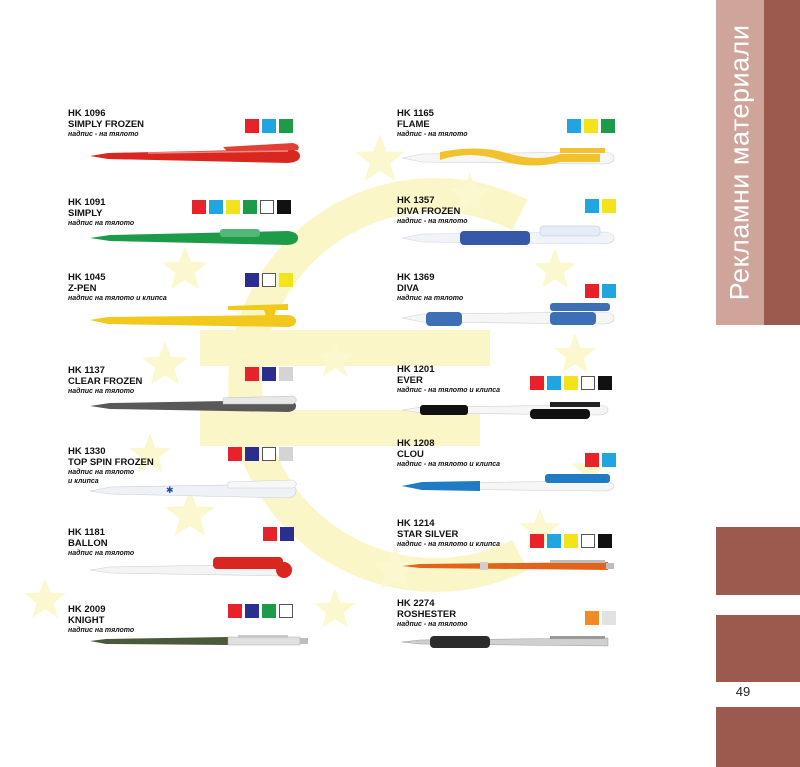 This screenshot has height=767, width=800. Describe the element at coordinates (117, 298) in the screenshot. I see `product-note: надпис на тялото и клипса` at that location.